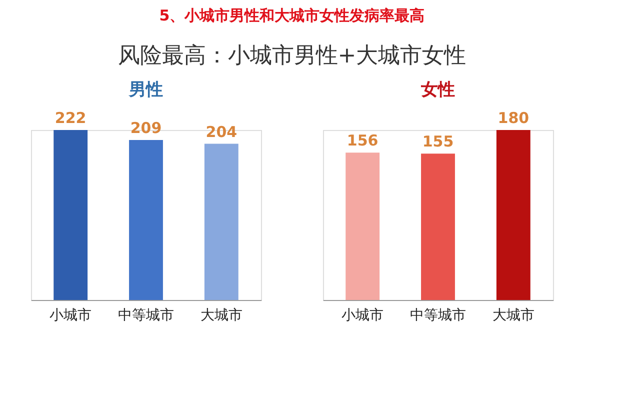 The height and width of the screenshot is (401, 641). What do you see at coordinates (145, 90) in the screenshot?
I see `chart-title: 男性` at bounding box center [145, 90].